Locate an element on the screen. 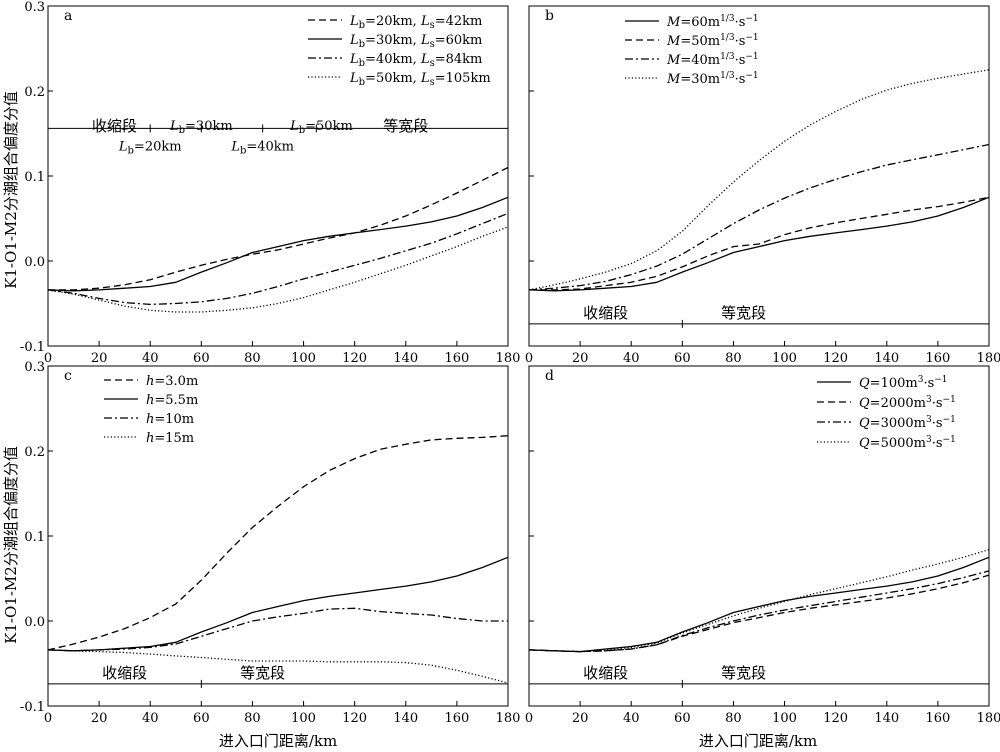 The height and width of the screenshot is (752, 1000). legend-entry-label: h=10m is located at coordinates (170, 419).